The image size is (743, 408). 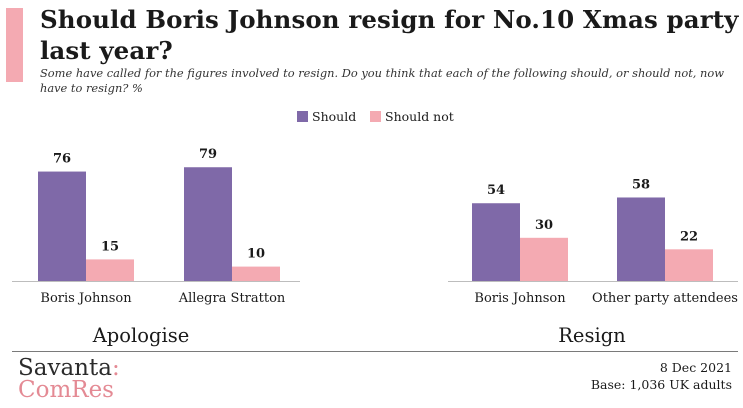 I want to click on category-label-3: Boris Johnson, so click(x=520, y=298).